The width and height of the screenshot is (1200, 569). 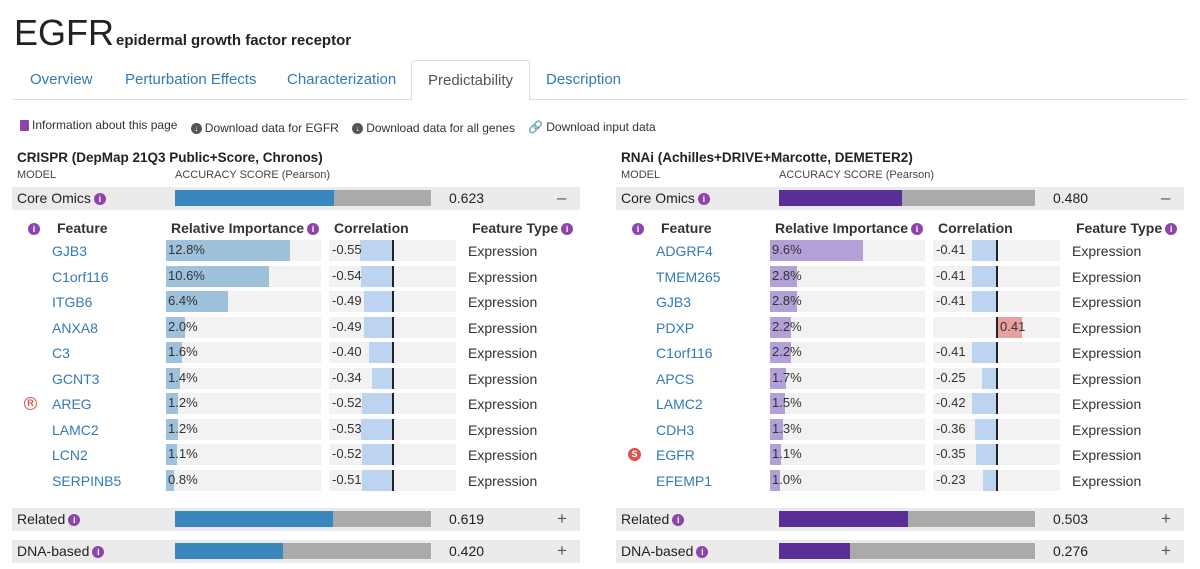 I want to click on feature-name-link: ANXA8, so click(x=75, y=327).